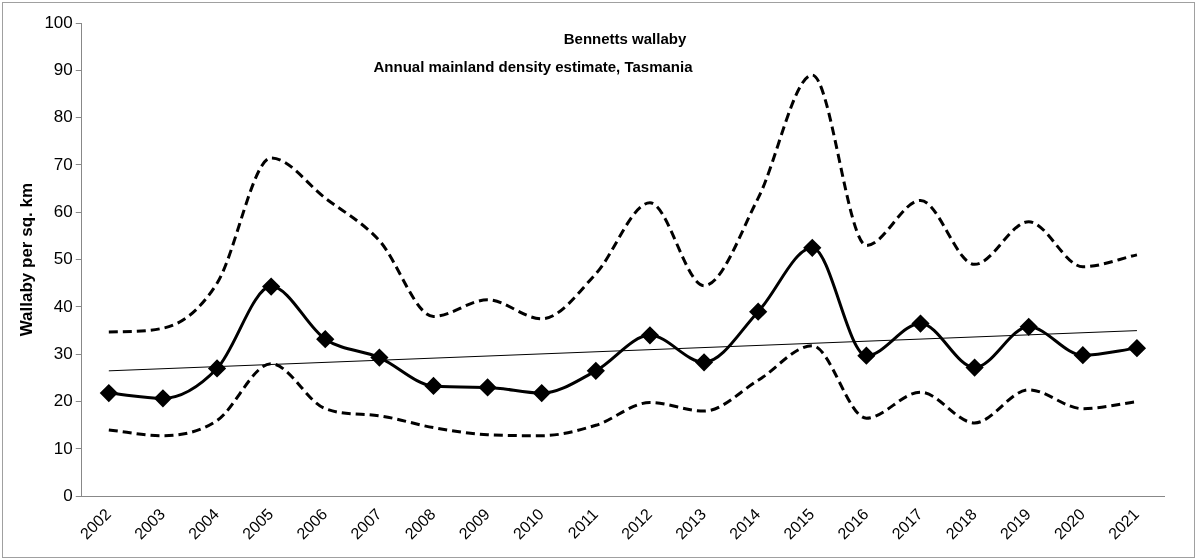 The image size is (1197, 560). Describe the element at coordinates (63, 117) in the screenshot. I see `y-tick-label: 80` at that location.